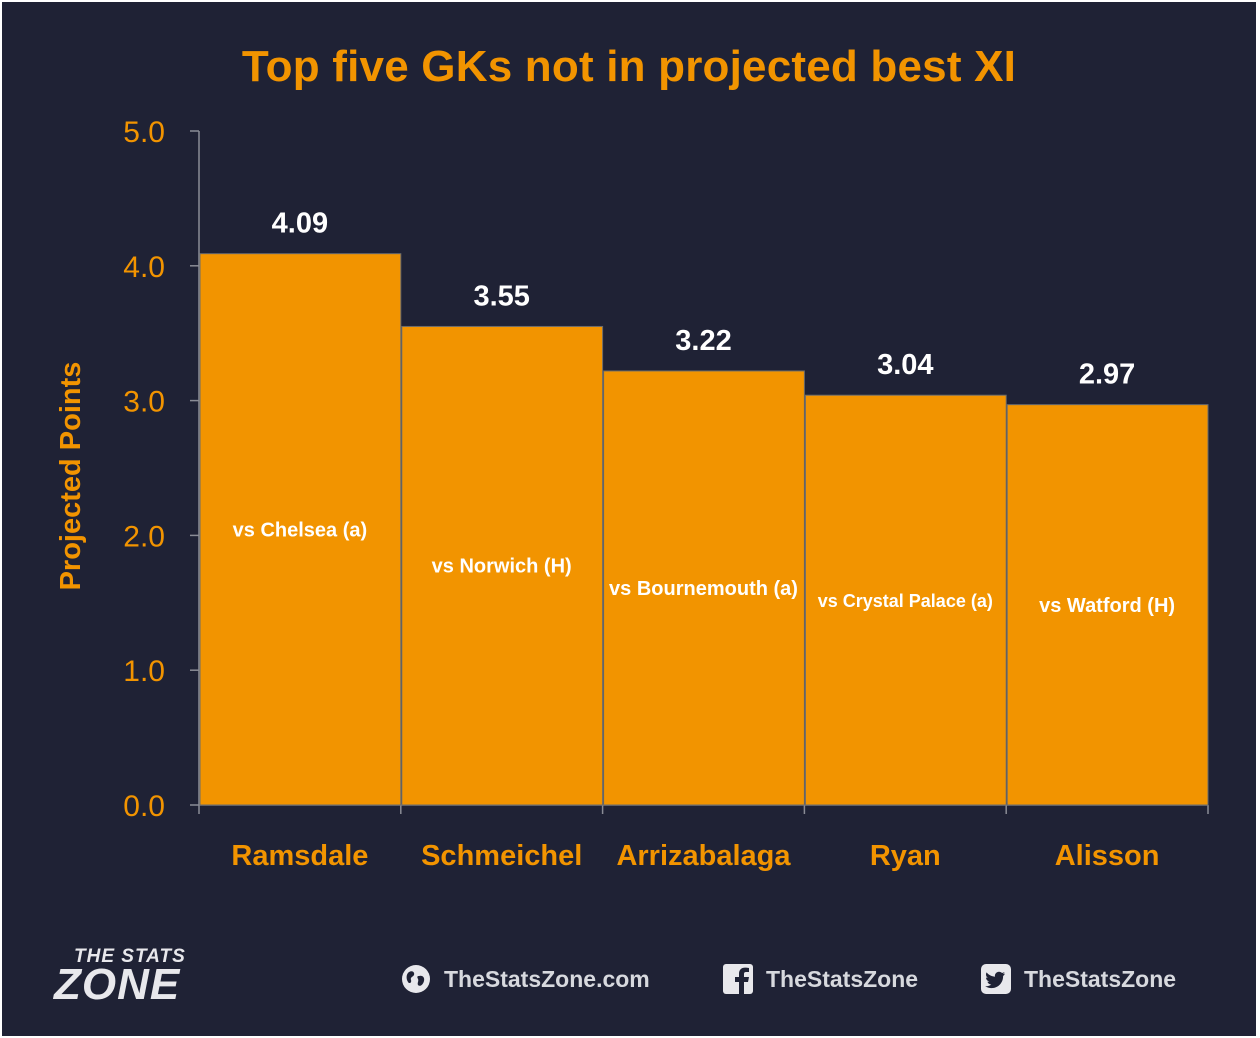 This screenshot has width=1260, height=1038. I want to click on facebook-link: TheStatsZone, so click(820, 979).